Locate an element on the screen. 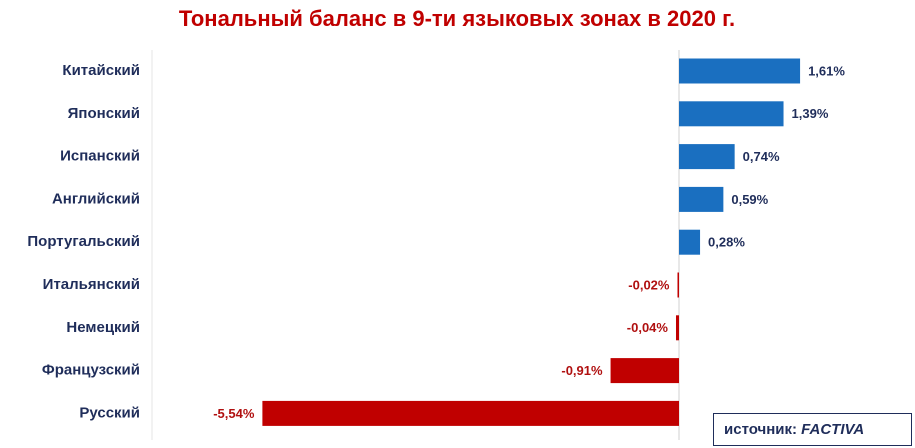 The height and width of the screenshot is (448, 915). category-label: Русский is located at coordinates (109, 412).